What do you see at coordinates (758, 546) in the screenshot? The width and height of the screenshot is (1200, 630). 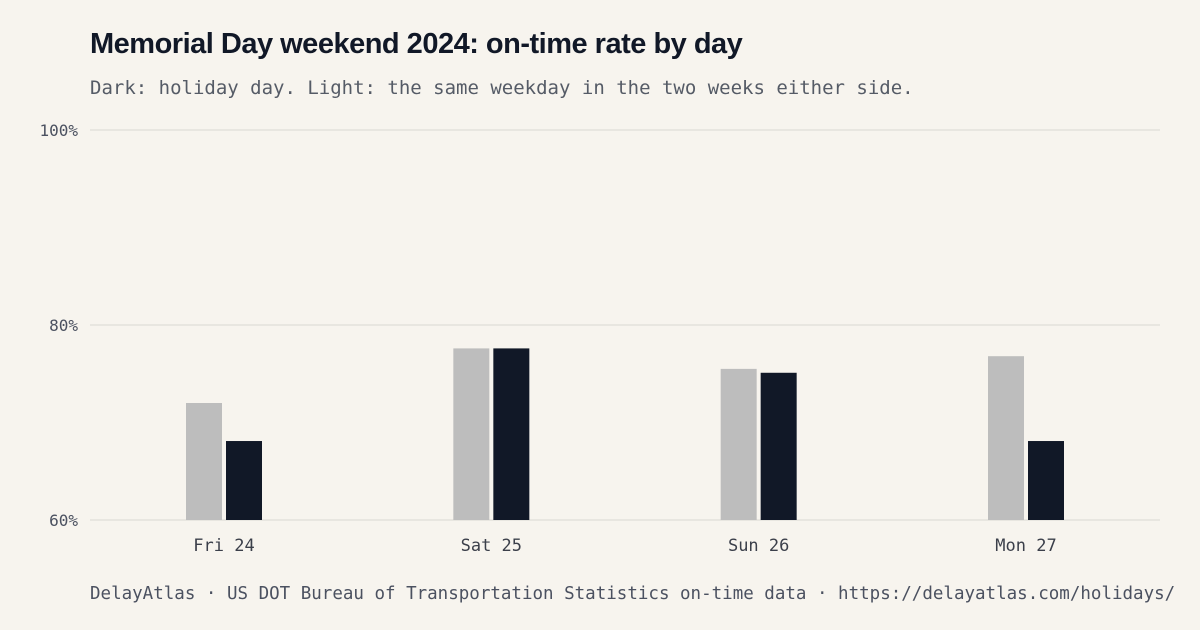 I see `x-tick-label: Sun 26` at bounding box center [758, 546].